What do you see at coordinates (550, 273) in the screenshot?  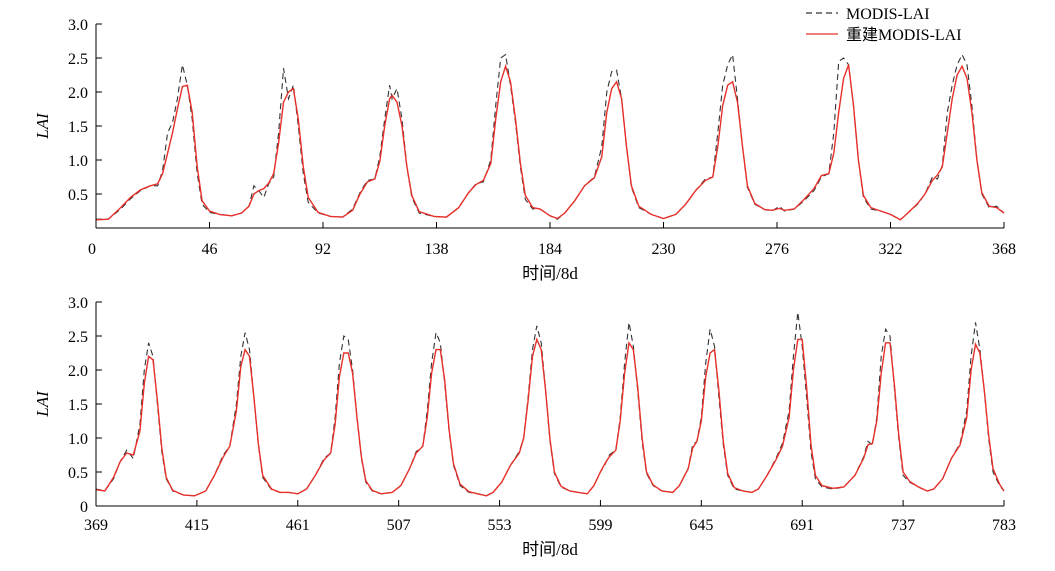 I see `panel-1-x-axis-label: 时间/8d` at bounding box center [550, 273].